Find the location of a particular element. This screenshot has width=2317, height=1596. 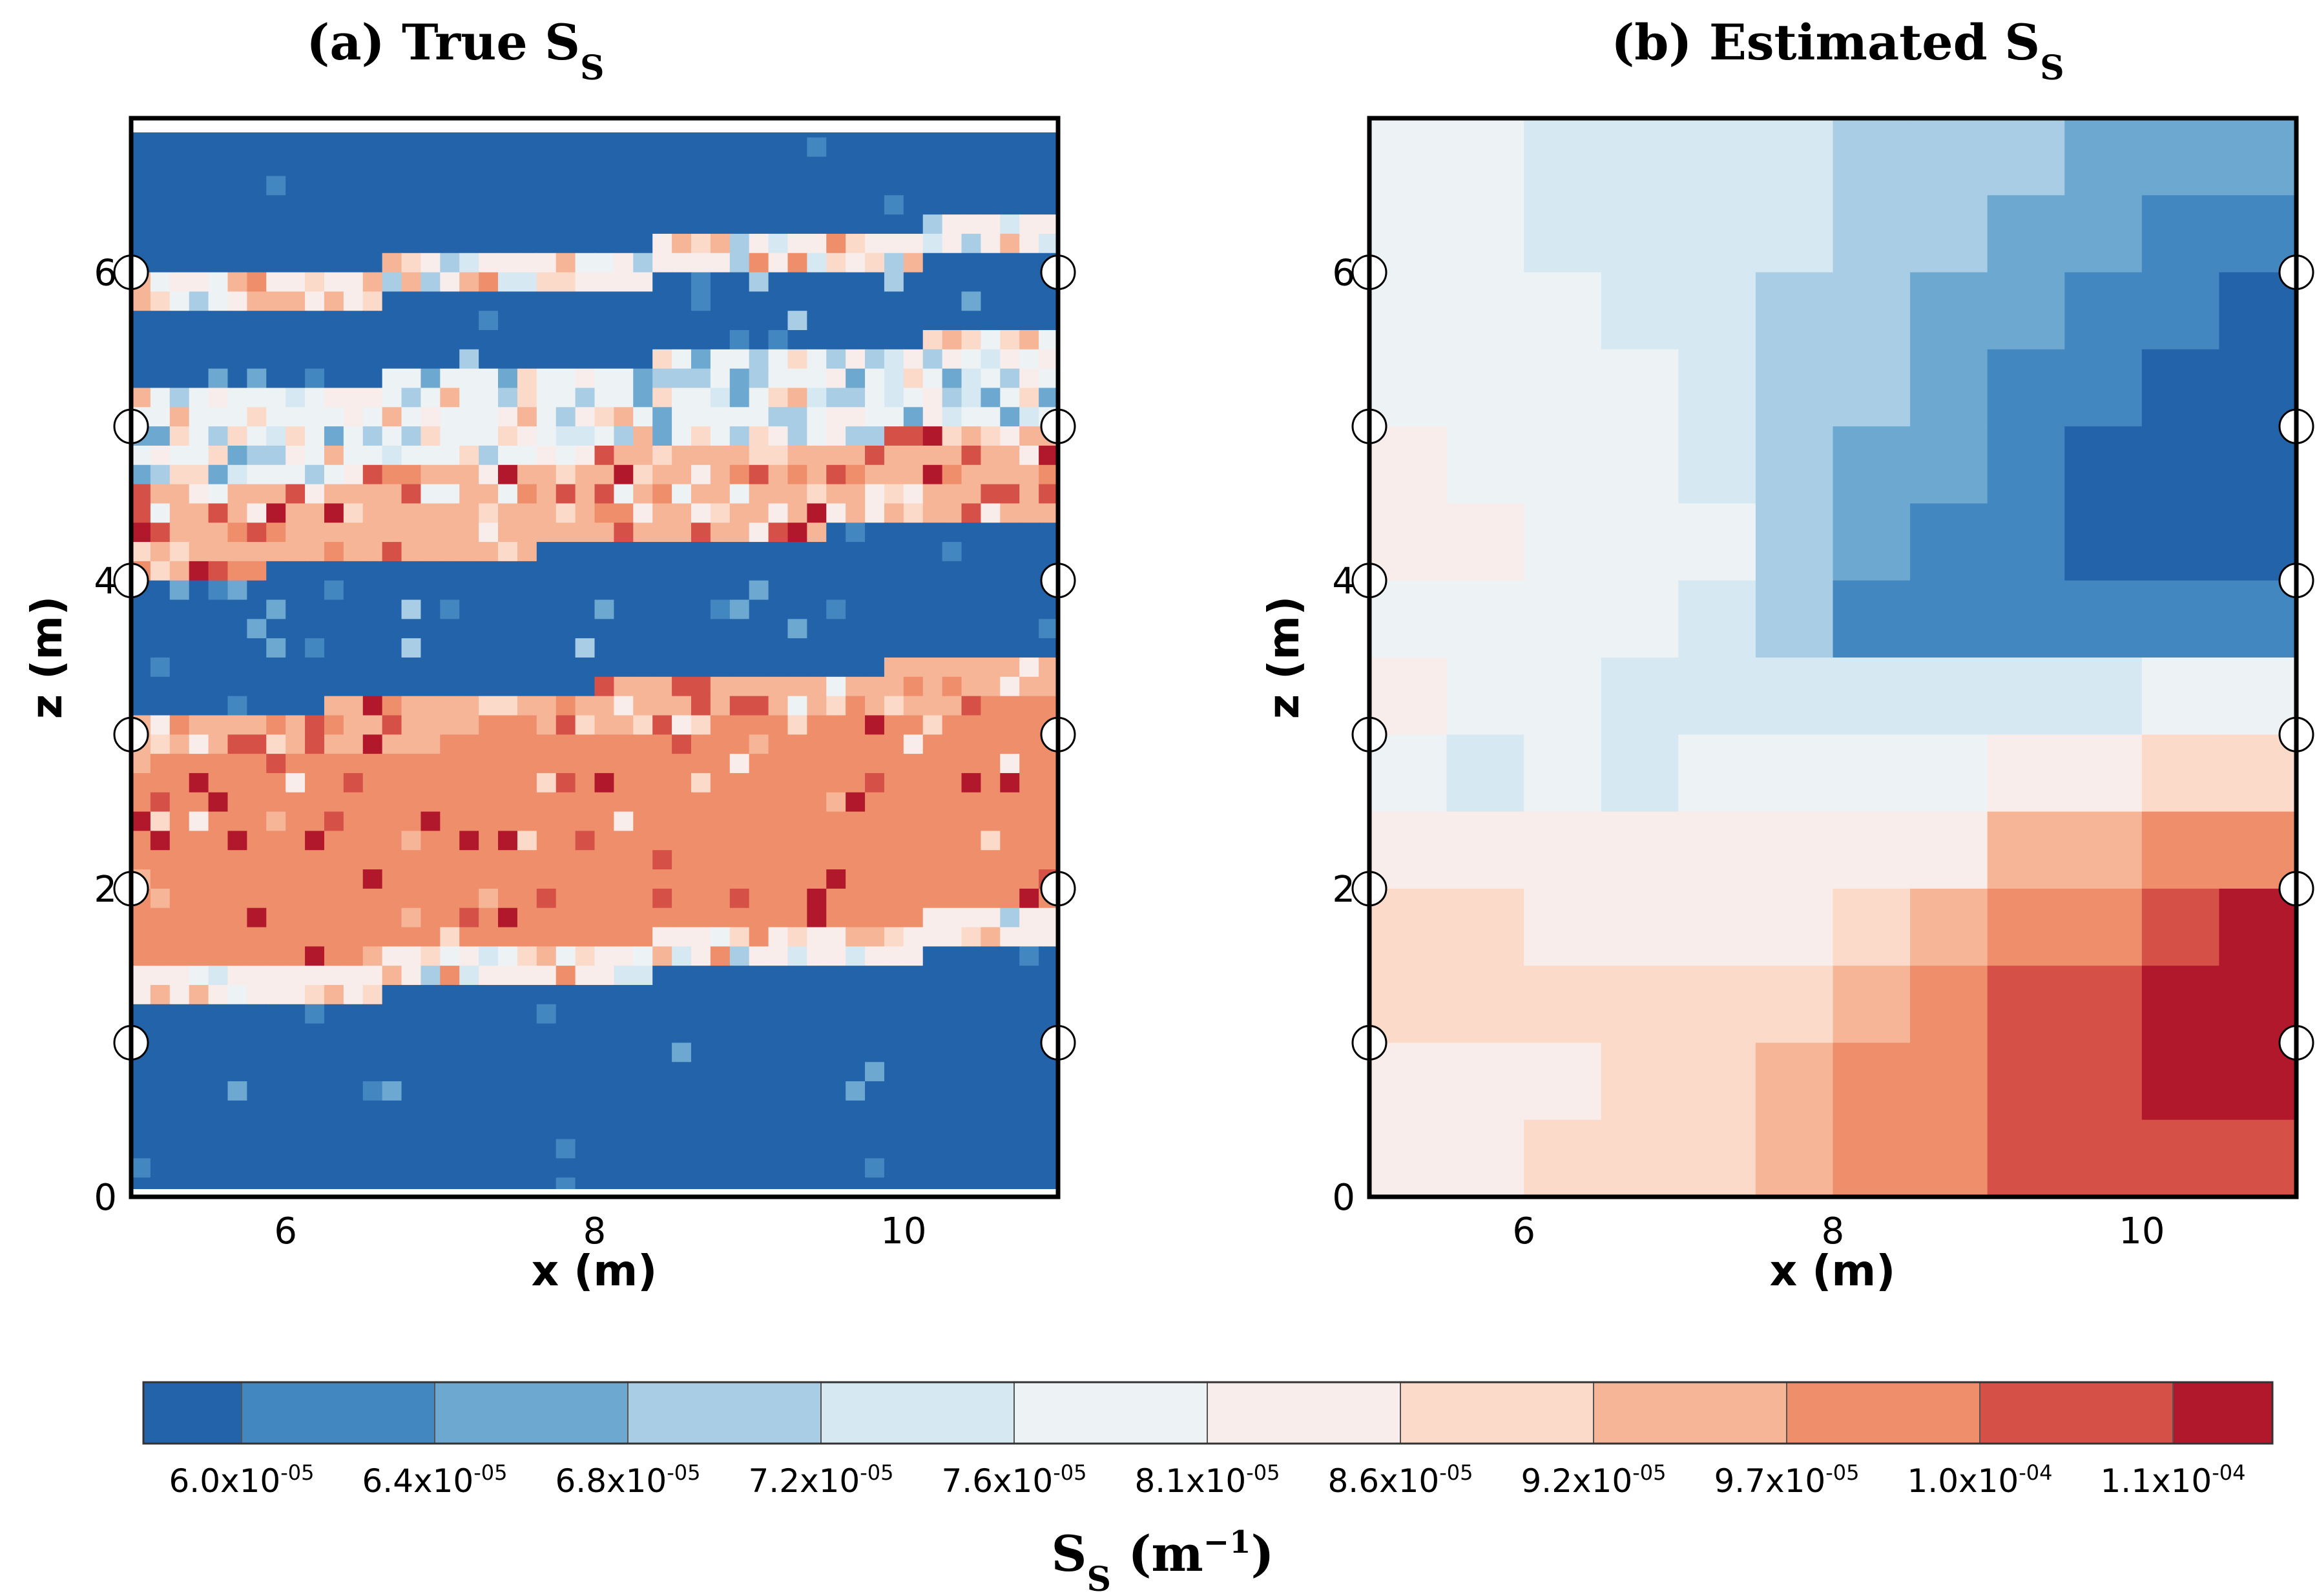

colorbar-label-exp: −1 is located at coordinates (1227, 1542).